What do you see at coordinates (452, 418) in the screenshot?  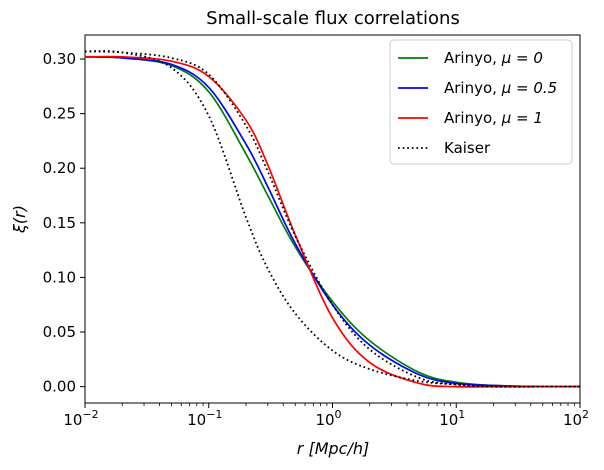 I see `x-tick-label: 10¹` at bounding box center [452, 418].